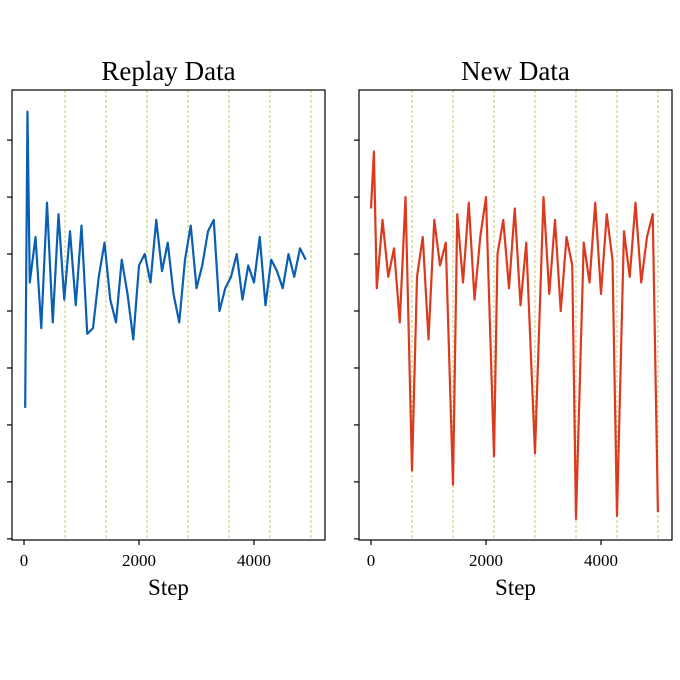  I want to click on chart-title: New Data, so click(515, 71).